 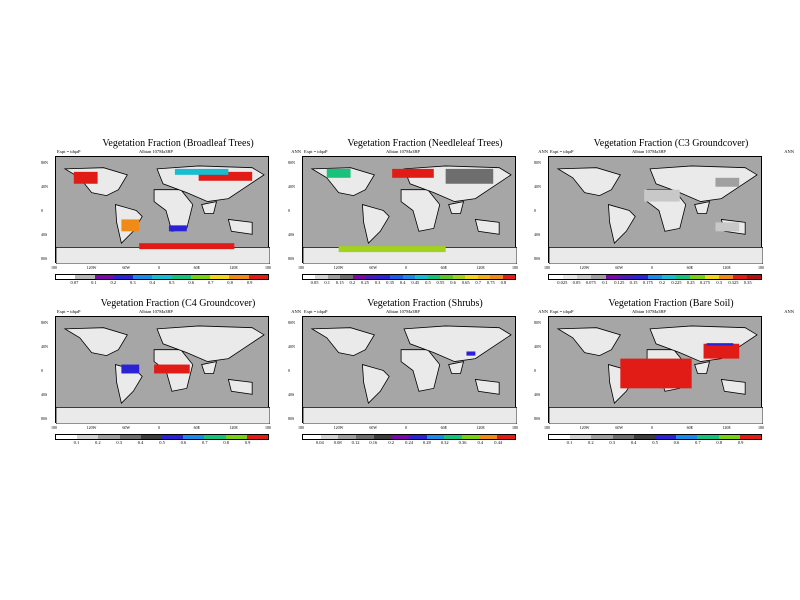 What do you see at coordinates (490, 282) in the screenshot?
I see `colorbar-tick-label: 0.75` at bounding box center [490, 282].